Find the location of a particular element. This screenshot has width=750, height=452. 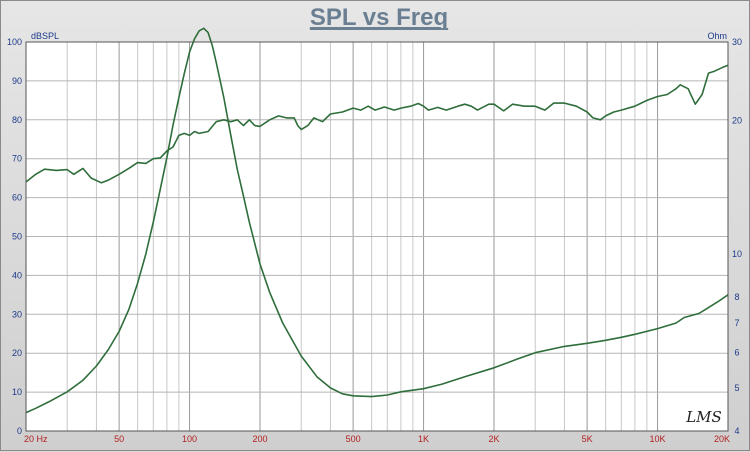

right-tick-label: 4 is located at coordinates (736, 431).